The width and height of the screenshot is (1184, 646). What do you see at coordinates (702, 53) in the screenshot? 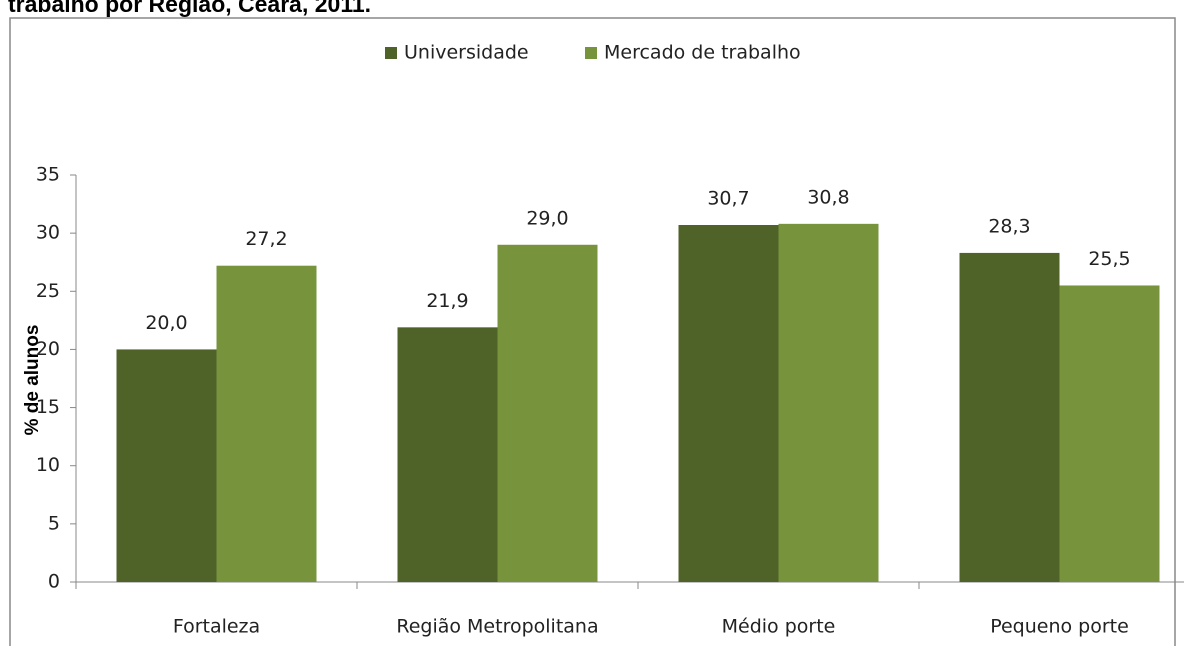
I see `legend-label: Mercado de trabalho` at bounding box center [702, 53].